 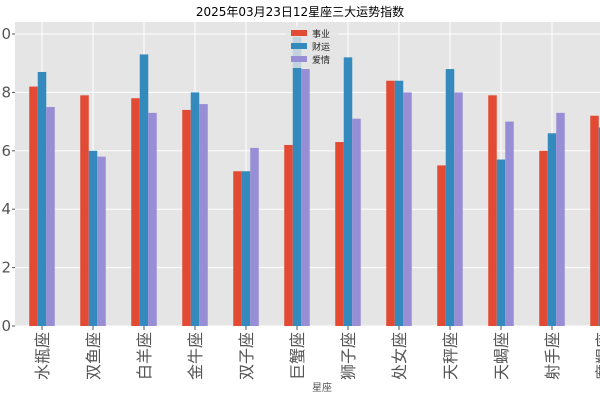 I want to click on bar-事业-金牛座, so click(x=186, y=217).